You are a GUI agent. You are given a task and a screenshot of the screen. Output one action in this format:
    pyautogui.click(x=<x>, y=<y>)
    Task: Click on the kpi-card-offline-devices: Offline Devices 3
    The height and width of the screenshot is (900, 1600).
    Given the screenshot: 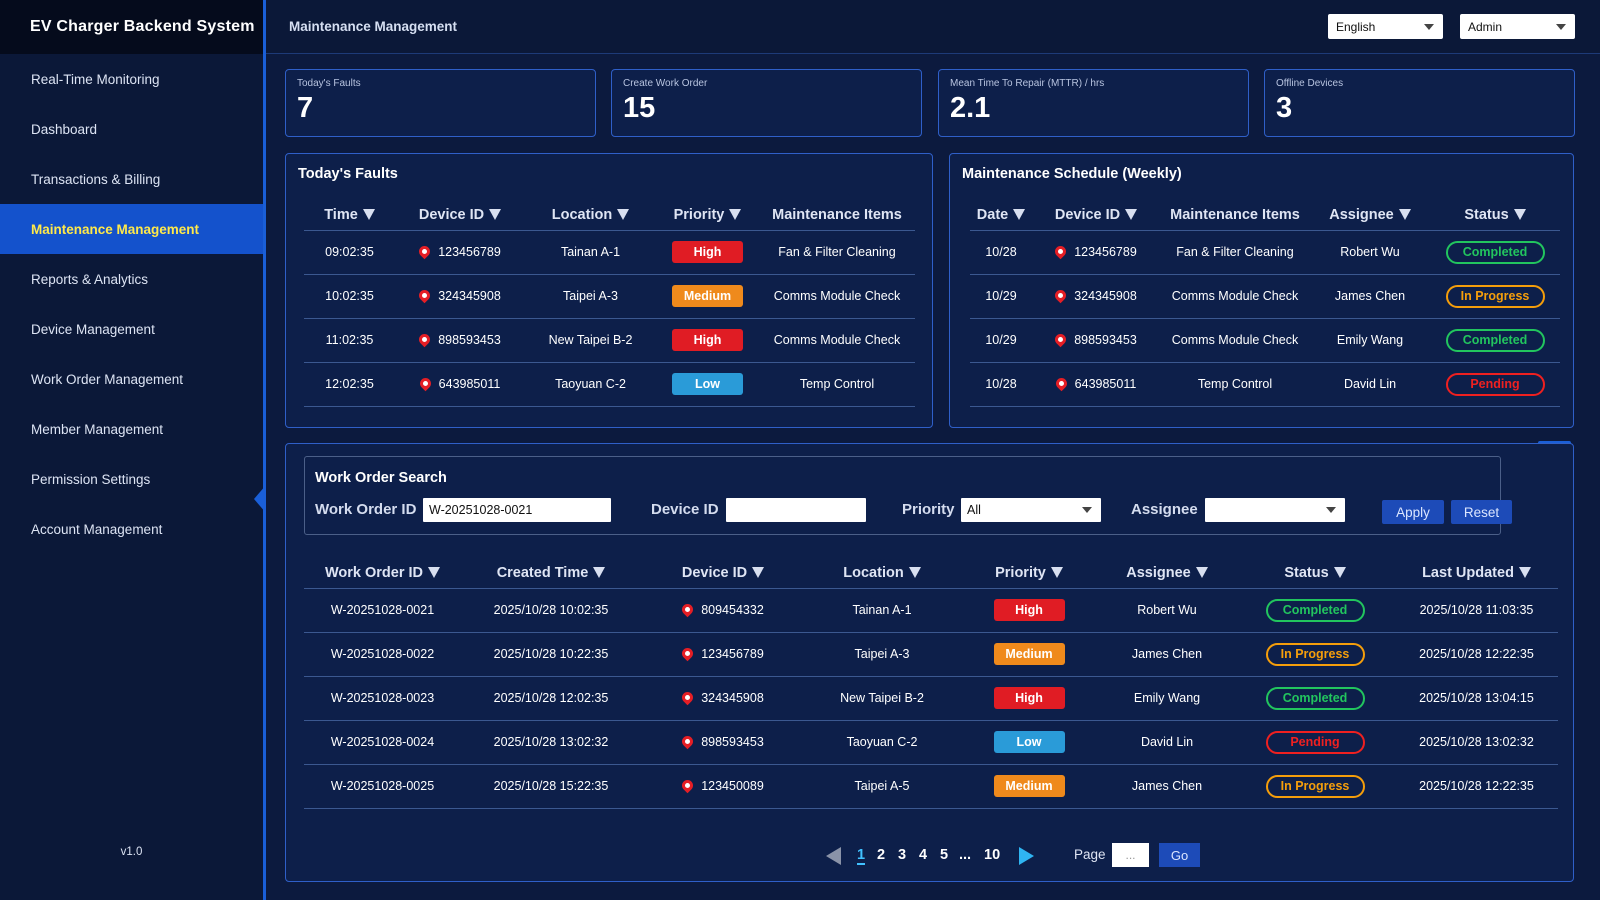 What is the action you would take?
    pyautogui.click(x=1419, y=103)
    